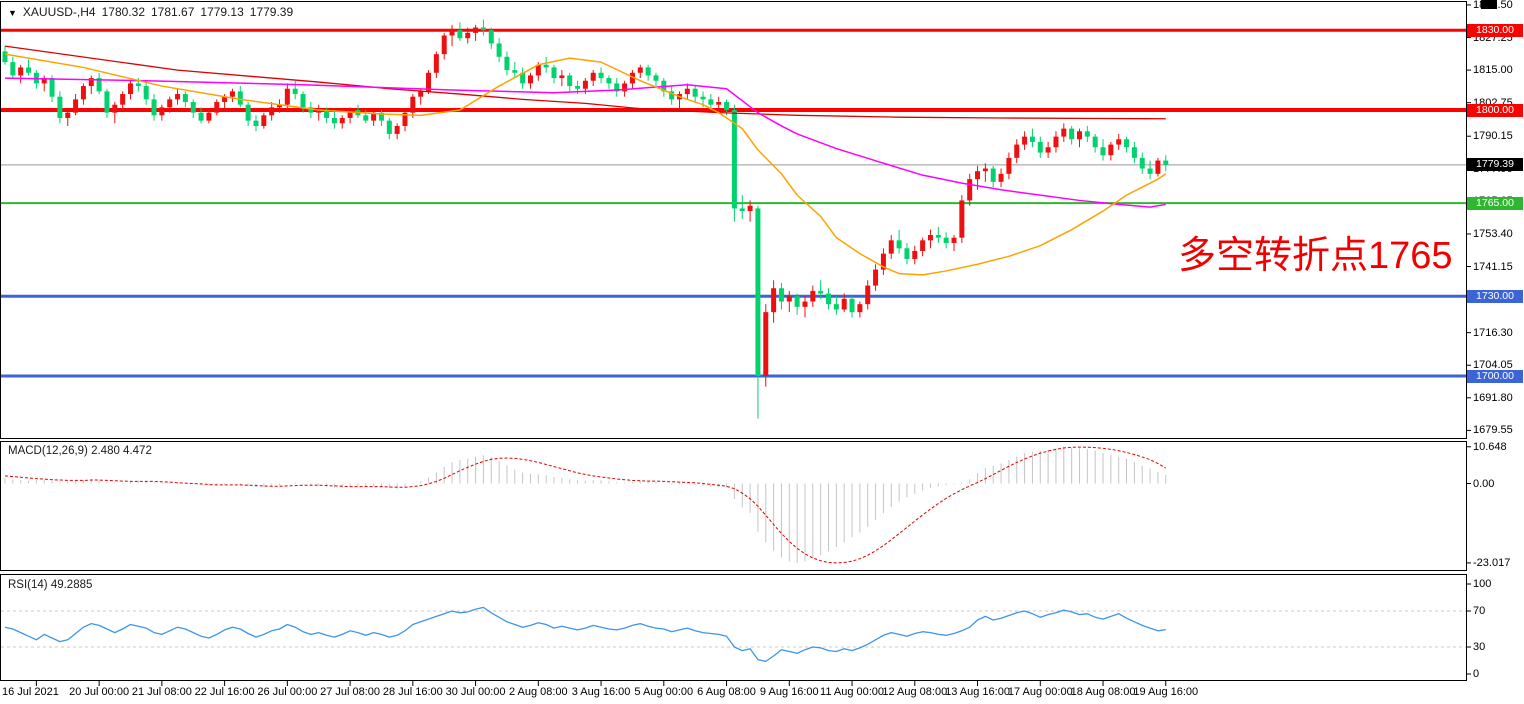 Image resolution: width=1524 pixels, height=704 pixels. Describe the element at coordinates (1315, 256) in the screenshot. I see `chart-text-annotation: 多空转折点1765` at that location.